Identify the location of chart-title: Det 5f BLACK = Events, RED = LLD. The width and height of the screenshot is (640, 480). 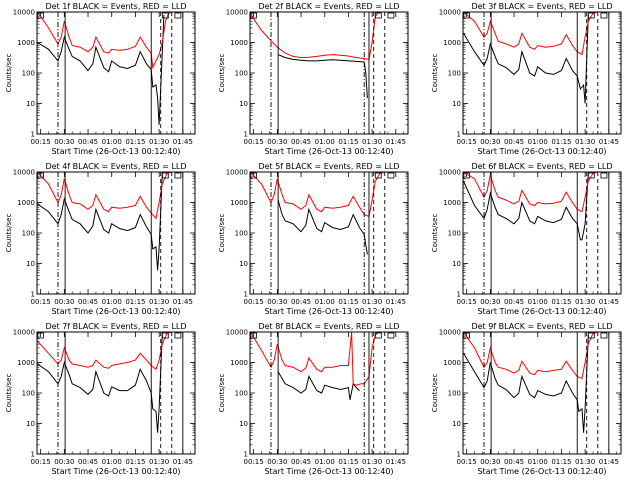
(328, 166).